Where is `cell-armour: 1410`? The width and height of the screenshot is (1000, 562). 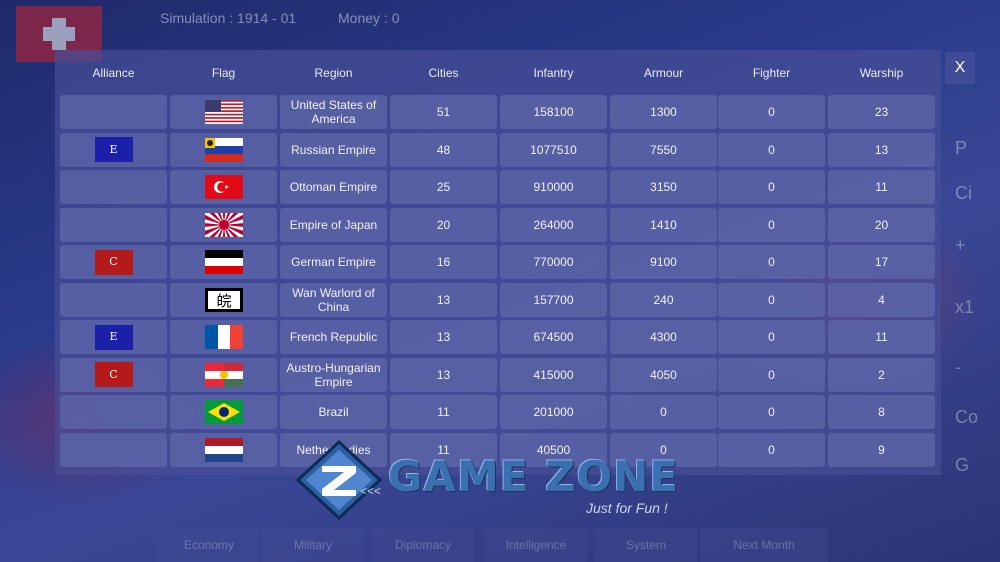 cell-armour: 1410 is located at coordinates (663, 224).